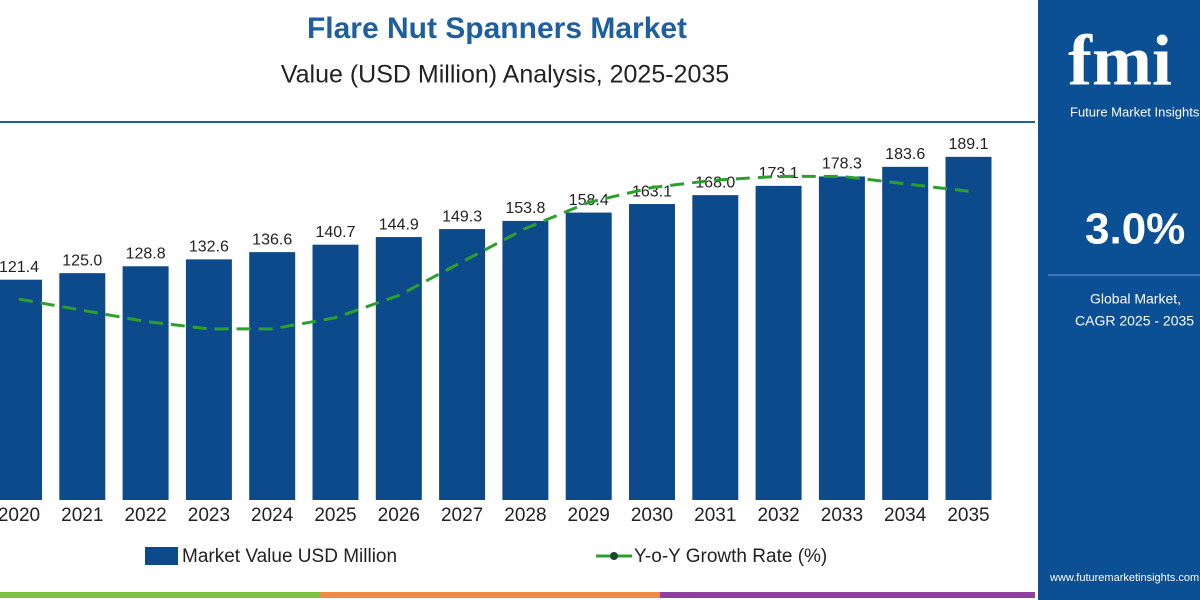 Image resolution: width=1200 pixels, height=600 pixels. I want to click on x-tick-label: 2032, so click(778, 515).